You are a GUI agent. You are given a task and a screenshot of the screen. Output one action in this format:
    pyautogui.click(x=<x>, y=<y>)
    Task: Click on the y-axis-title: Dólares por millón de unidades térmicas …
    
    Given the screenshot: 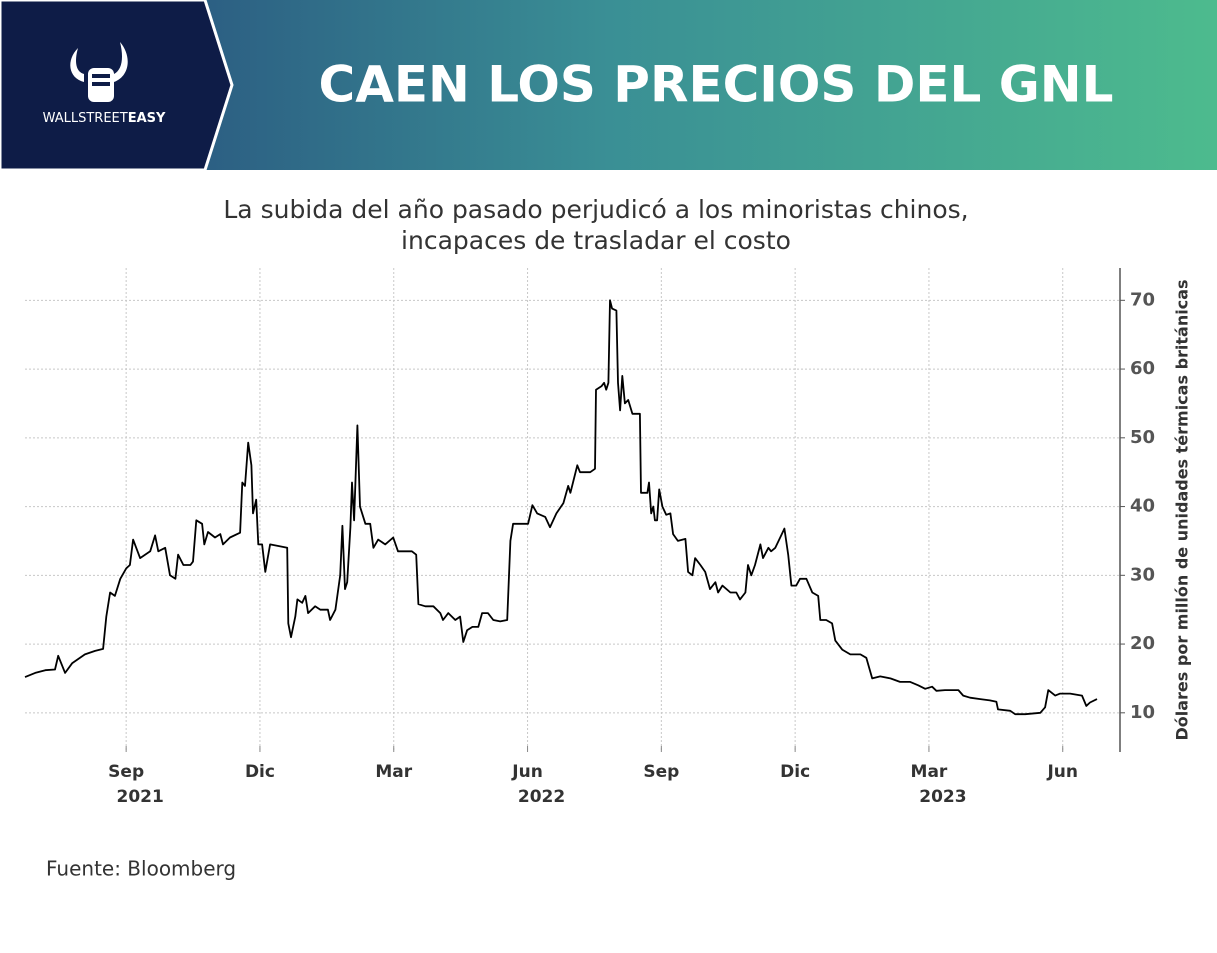 What is the action you would take?
    pyautogui.click(x=1182, y=509)
    